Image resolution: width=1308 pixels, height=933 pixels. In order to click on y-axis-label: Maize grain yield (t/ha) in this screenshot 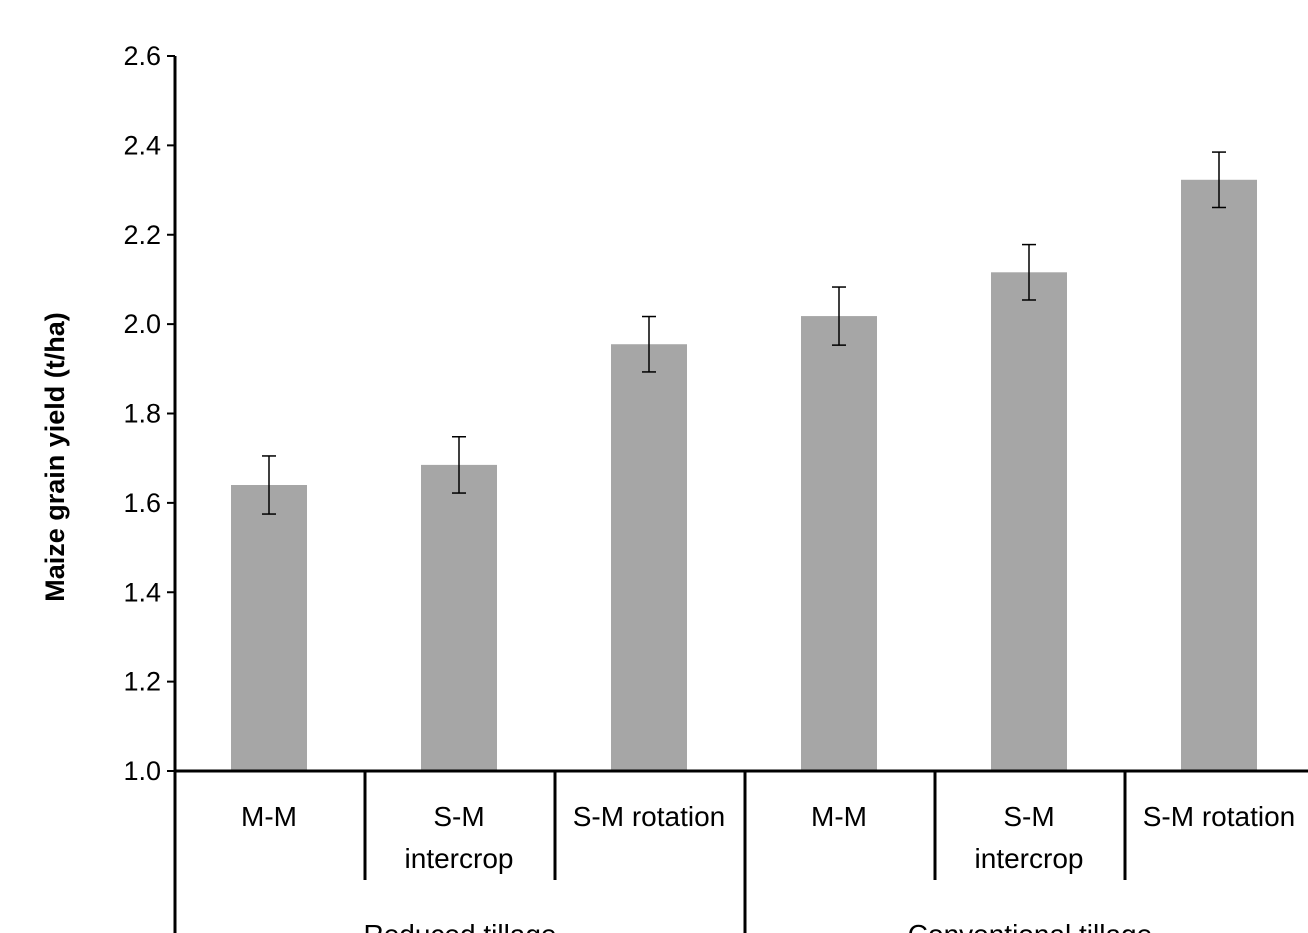, I will do `click(55, 457)`.